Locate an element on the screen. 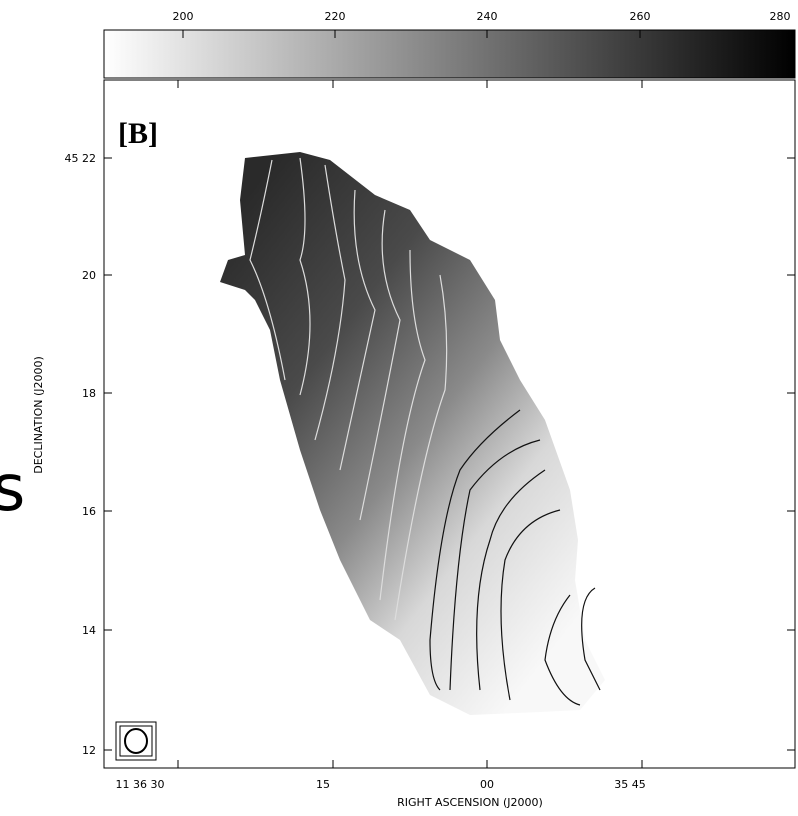 The height and width of the screenshot is (816, 798). contours-dark is located at coordinates (515, 557).